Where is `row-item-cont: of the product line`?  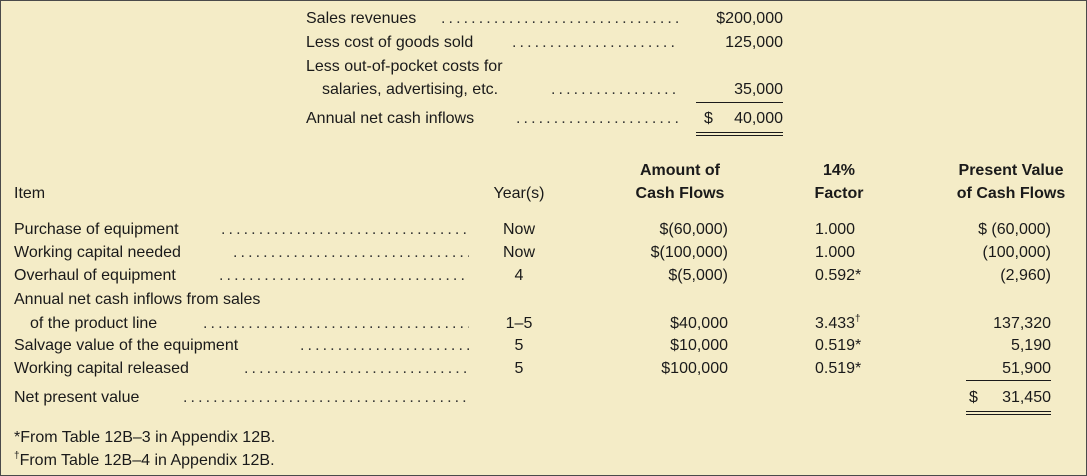
row-item-cont: of the product line is located at coordinates (94, 323).